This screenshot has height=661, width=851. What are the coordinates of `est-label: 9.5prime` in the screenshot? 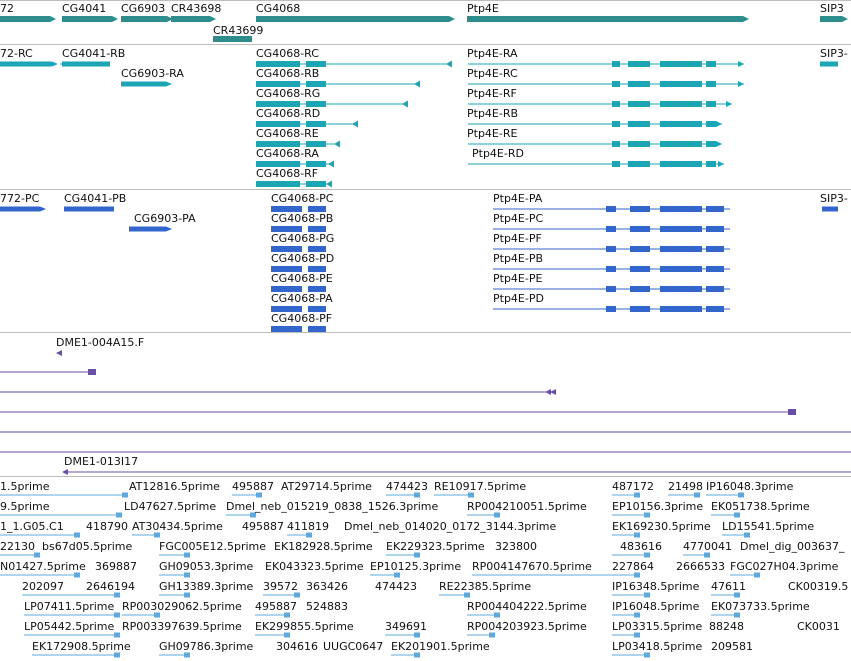 It's located at (25, 506).